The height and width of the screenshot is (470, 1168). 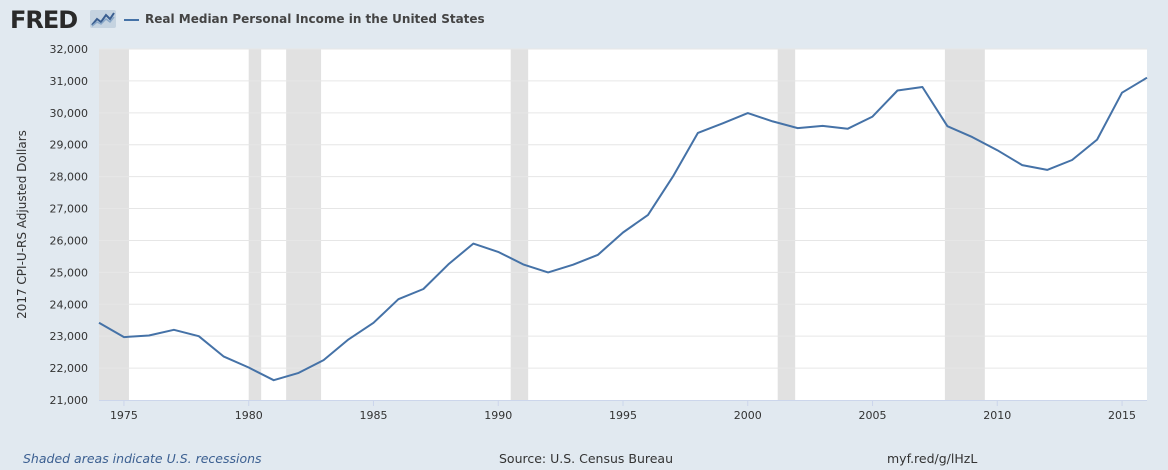 I want to click on x-axis-ticks: 1975 1980 1985 1990 1995 2000 2005 2010 2015, so click(x=623, y=411).